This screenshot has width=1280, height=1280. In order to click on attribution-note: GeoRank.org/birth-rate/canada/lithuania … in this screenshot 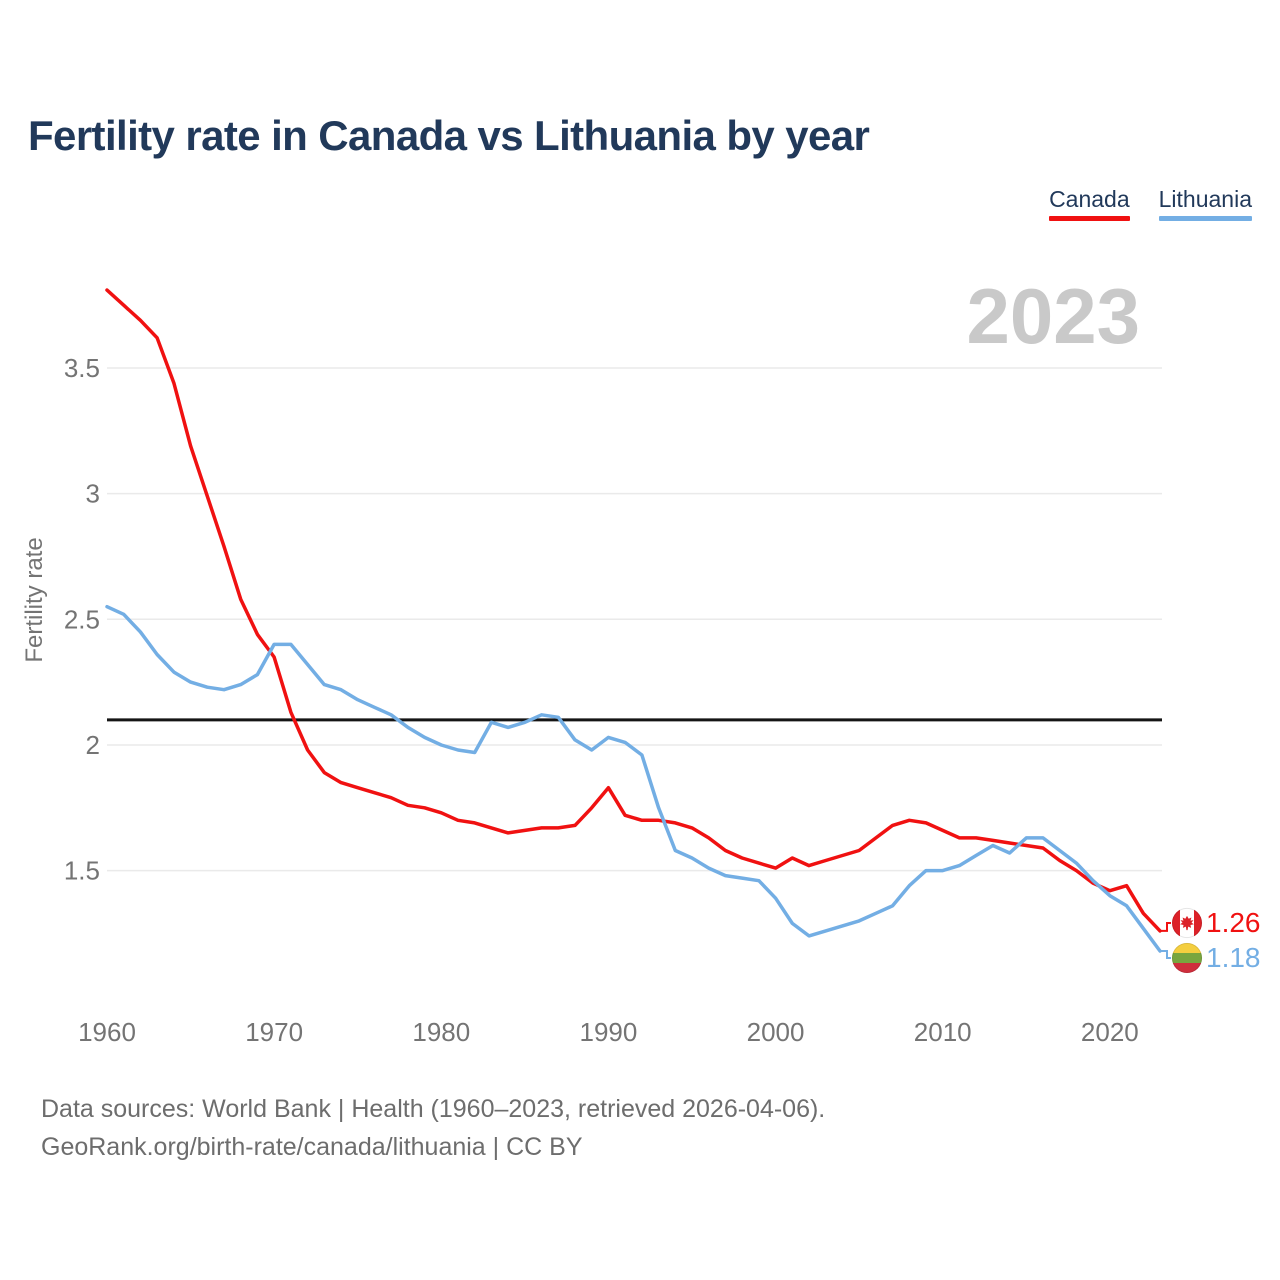, I will do `click(312, 1147)`.